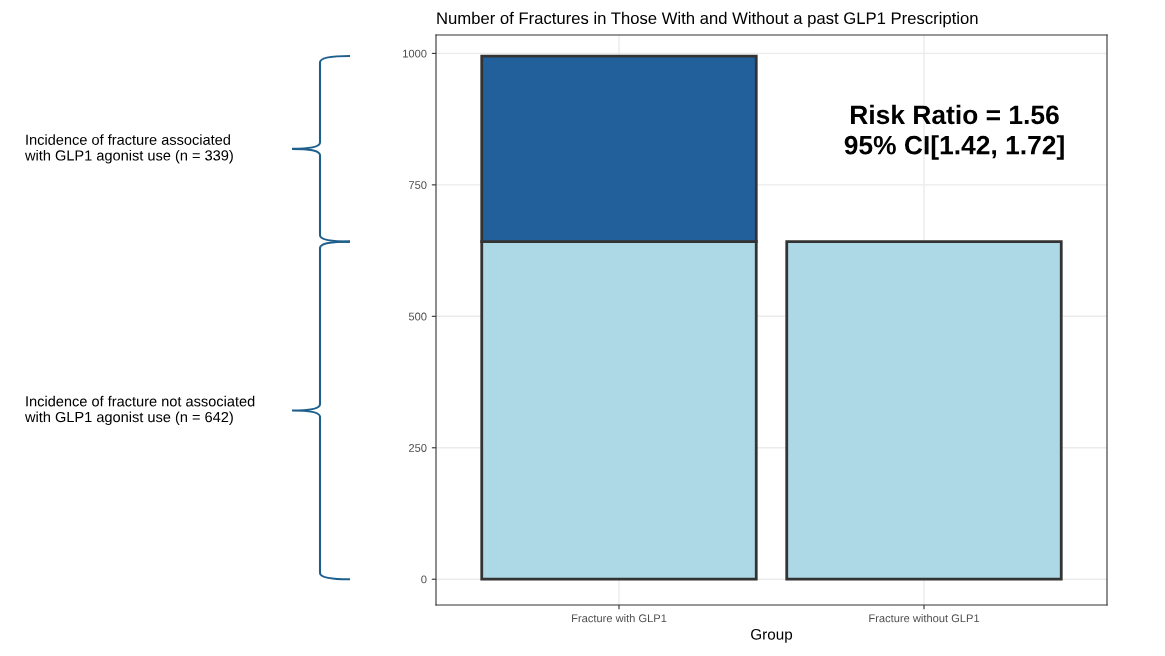 This screenshot has height=656, width=1165. What do you see at coordinates (619, 618) in the screenshot?
I see `x-tick-label: Fracture with GLP1` at bounding box center [619, 618].